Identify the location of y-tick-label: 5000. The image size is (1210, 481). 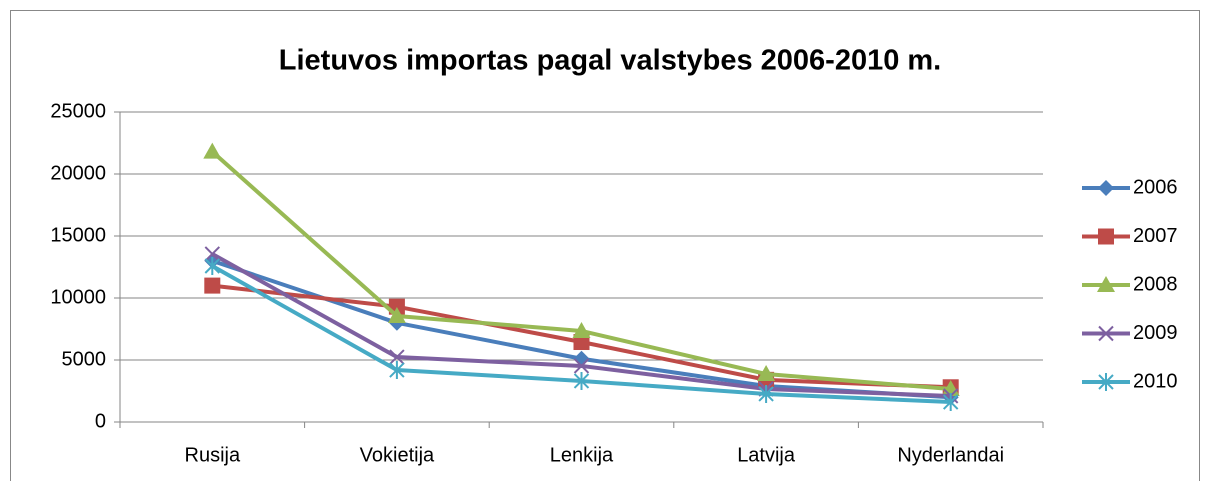
(84, 359).